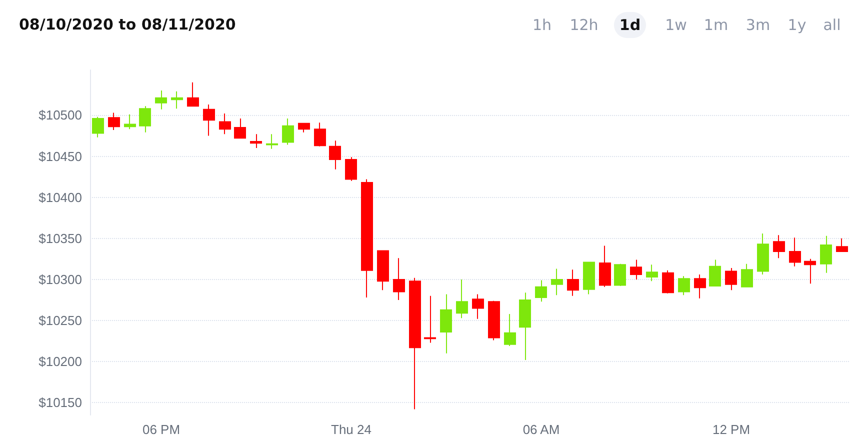  What do you see at coordinates (60, 197) in the screenshot?
I see `y-tick-label: $10400` at bounding box center [60, 197].